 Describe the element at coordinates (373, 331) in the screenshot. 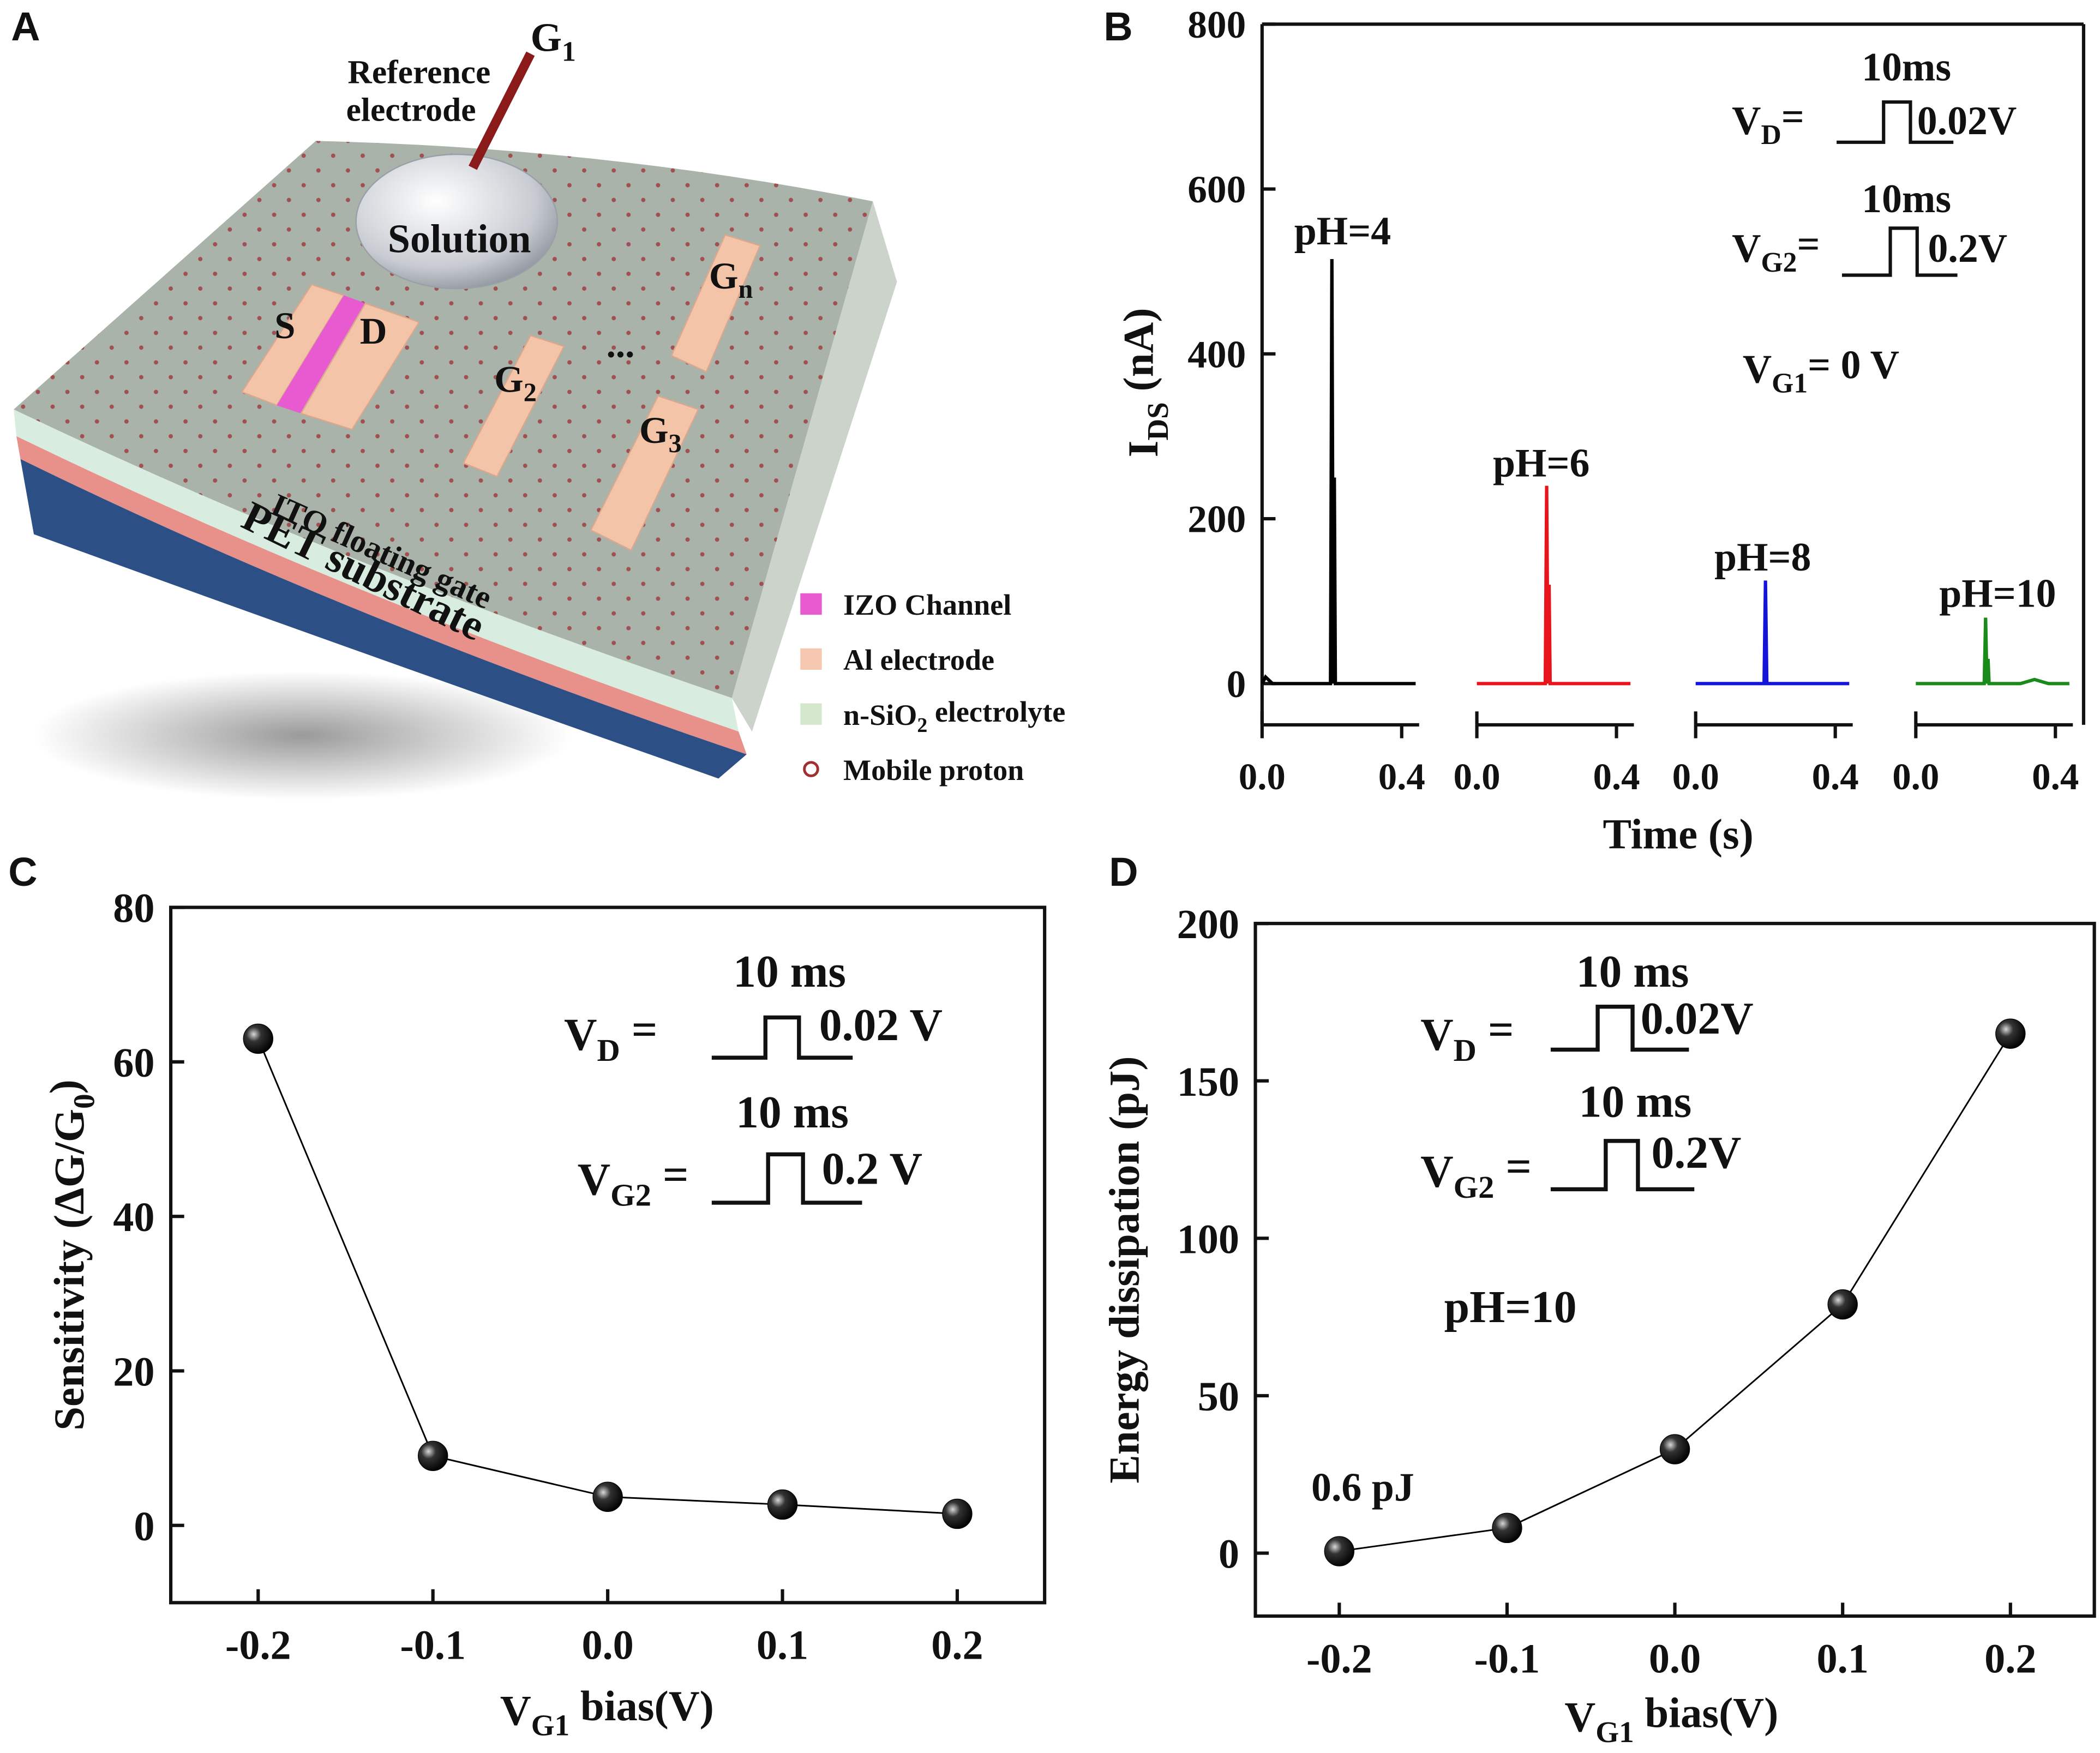

I see `label: D` at that location.